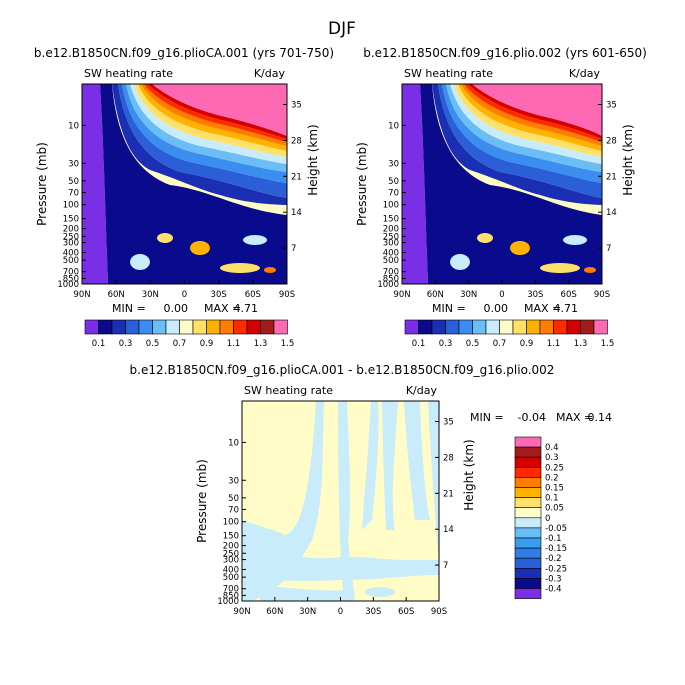 This screenshot has height=685, width=685. What do you see at coordinates (608, 344) in the screenshot?
I see `colorbar-label: 1.5` at bounding box center [608, 344].